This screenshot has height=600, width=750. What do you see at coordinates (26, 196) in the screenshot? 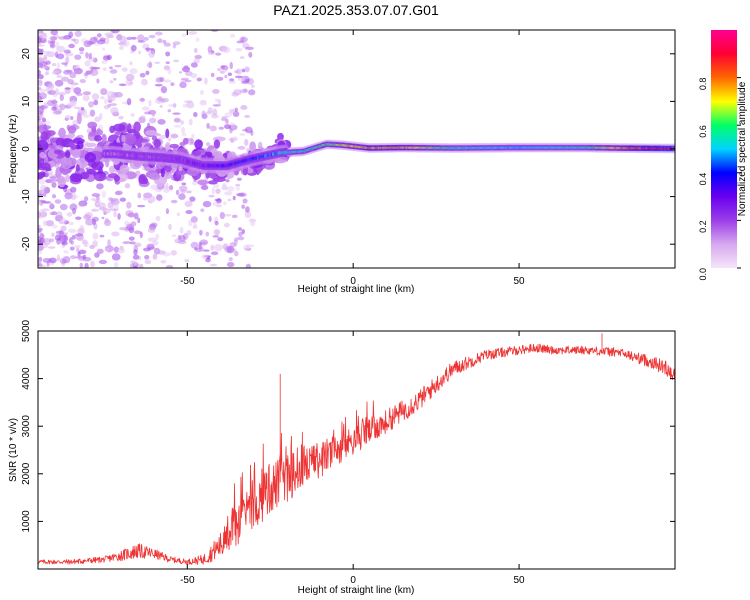
I see `y-tick-label: -10` at bounding box center [26, 196].